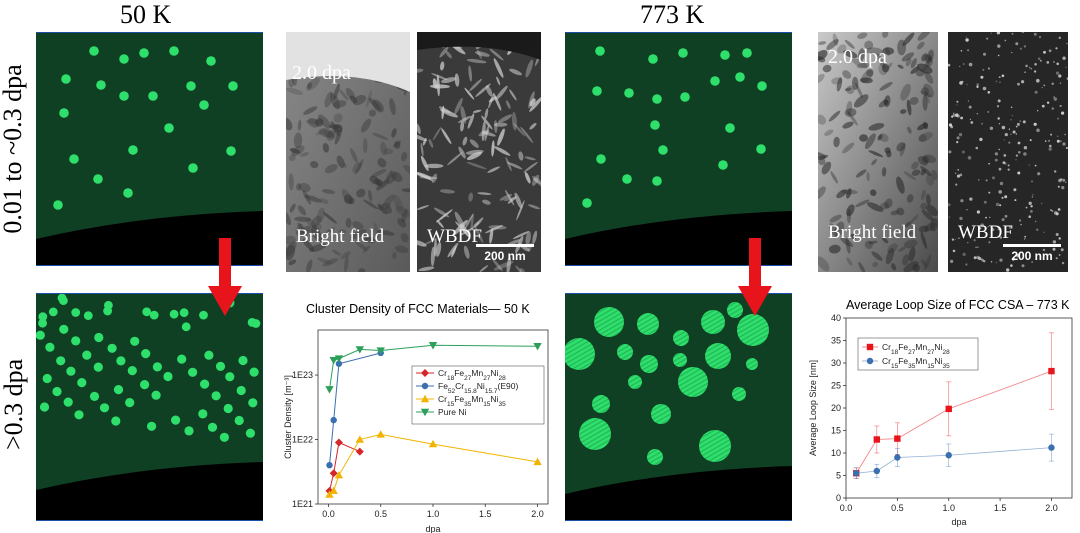 The height and width of the screenshot is (533, 1080). I want to click on arrow-down-50k, so click(225, 277).